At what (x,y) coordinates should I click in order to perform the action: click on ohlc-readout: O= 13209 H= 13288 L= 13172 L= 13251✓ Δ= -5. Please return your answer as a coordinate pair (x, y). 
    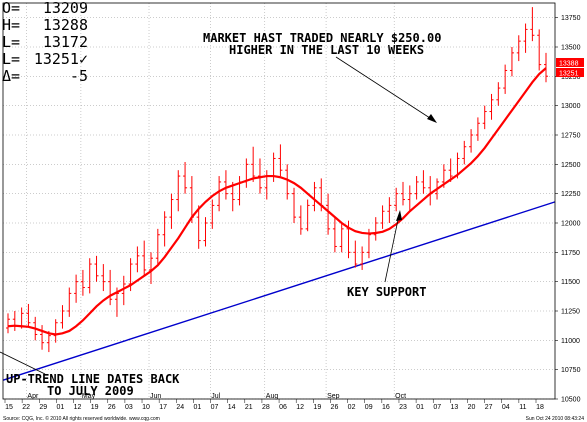
    Looking at the image, I should click on (45, 42).